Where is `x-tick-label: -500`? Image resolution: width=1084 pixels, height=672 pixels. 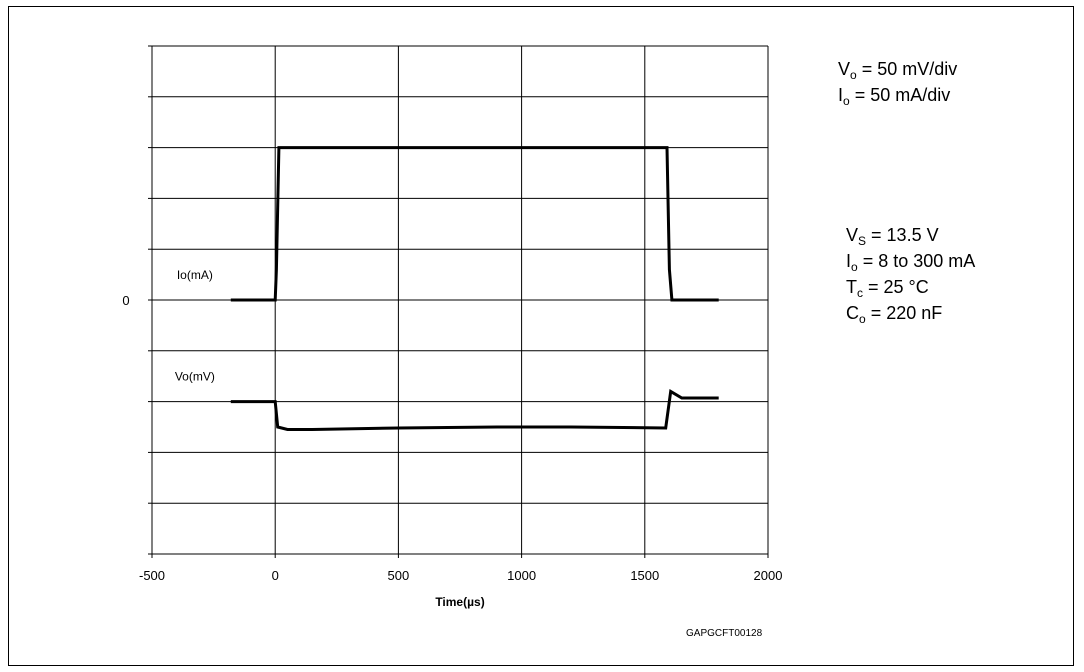 x-tick-label: -500 is located at coordinates (152, 575).